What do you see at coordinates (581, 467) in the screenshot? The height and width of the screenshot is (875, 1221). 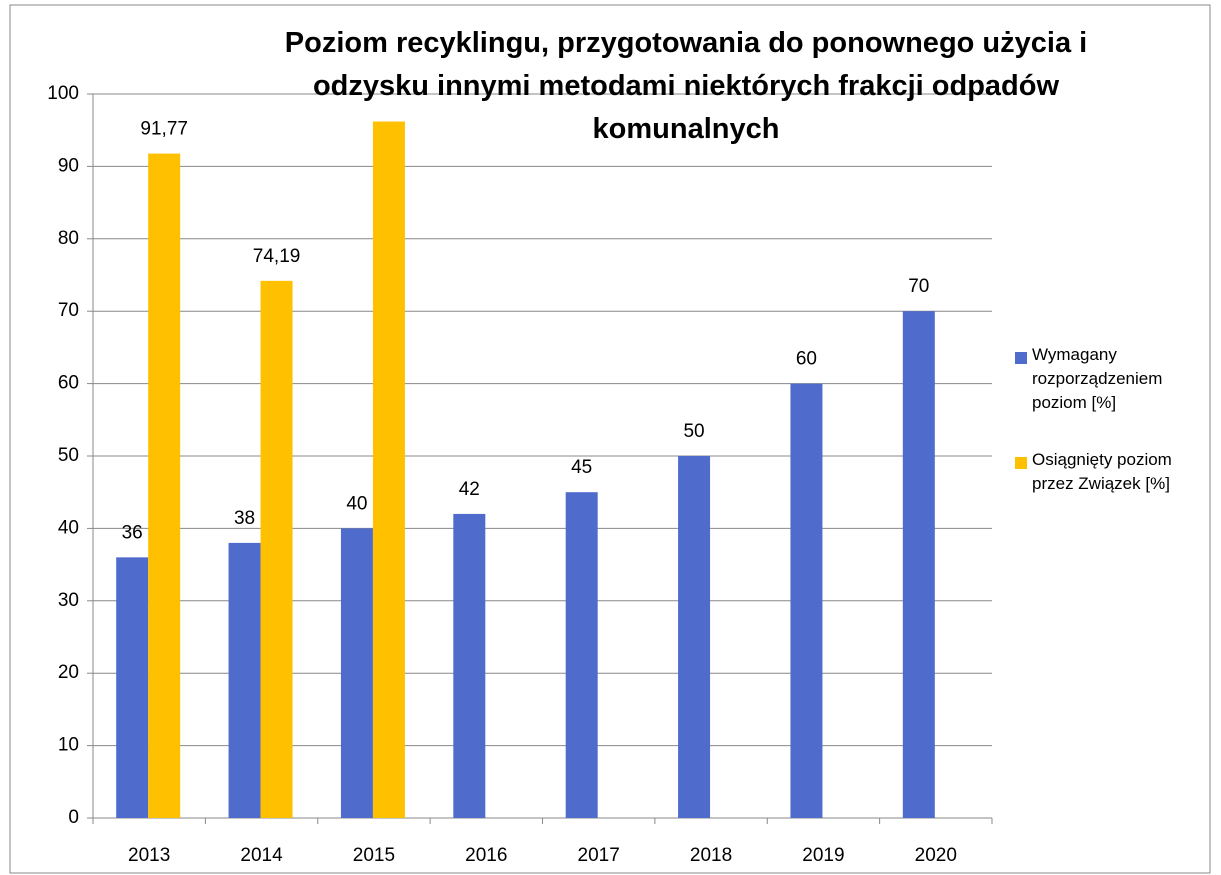 I see `data-label: 45` at bounding box center [581, 467].